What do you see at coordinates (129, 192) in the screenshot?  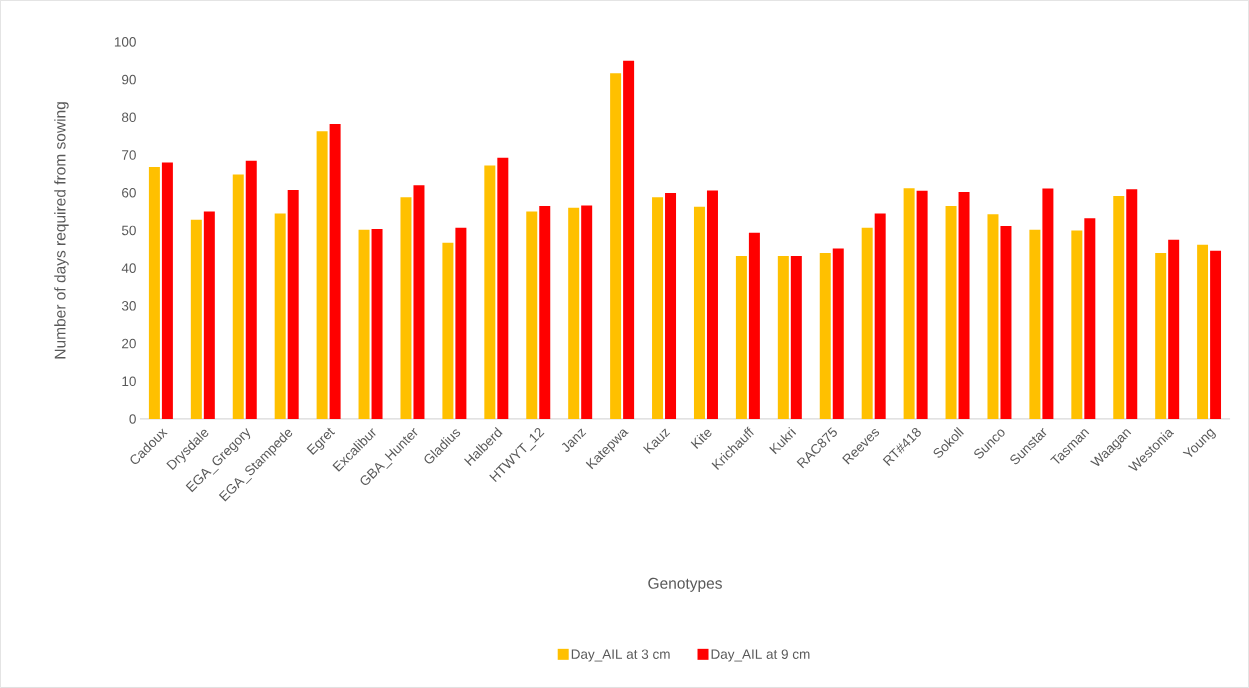 I see `y-tick-label: 60` at bounding box center [129, 192].